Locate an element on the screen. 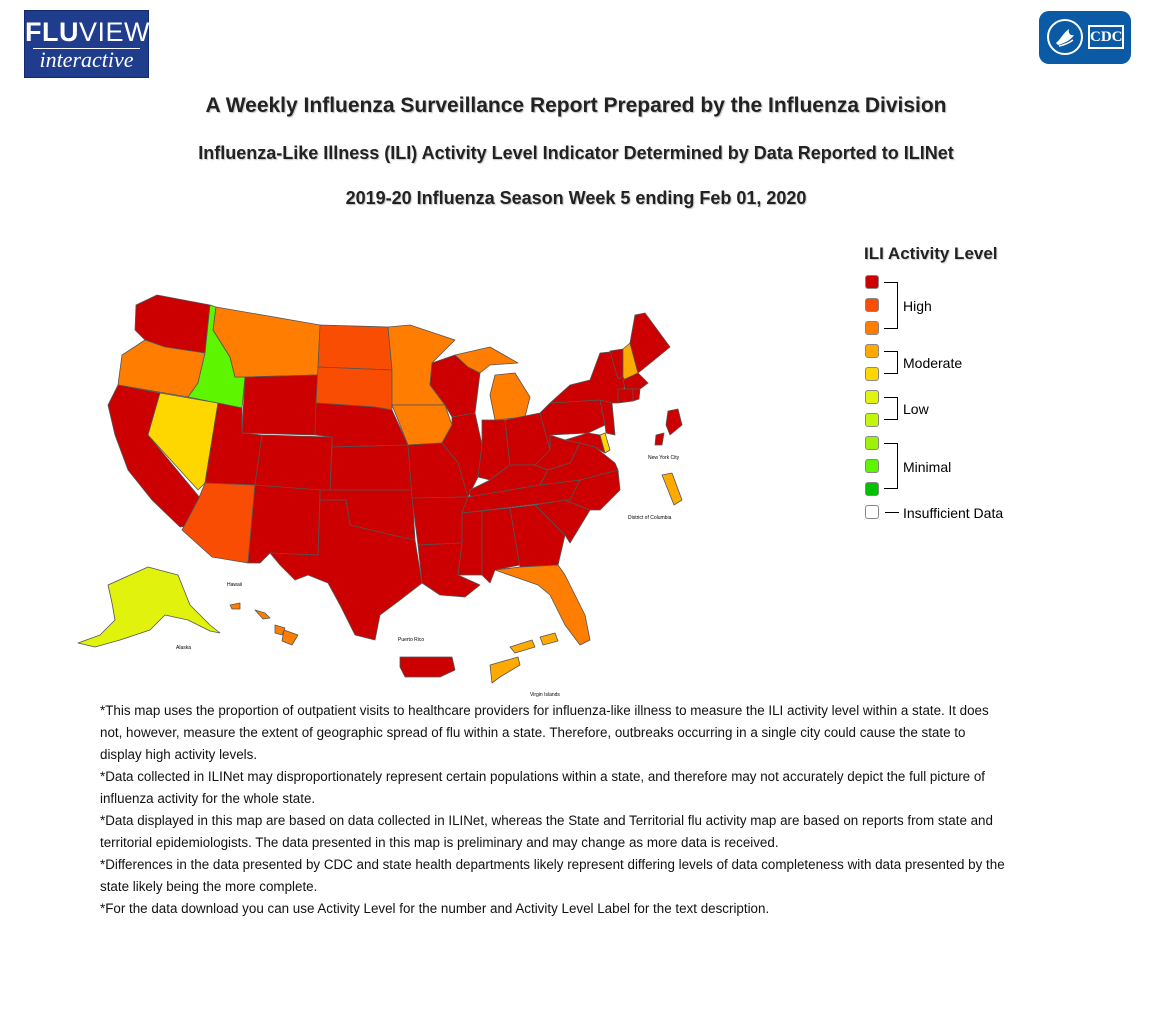 This screenshot has height=1017, width=1152. territory-PR is located at coordinates (427, 667).